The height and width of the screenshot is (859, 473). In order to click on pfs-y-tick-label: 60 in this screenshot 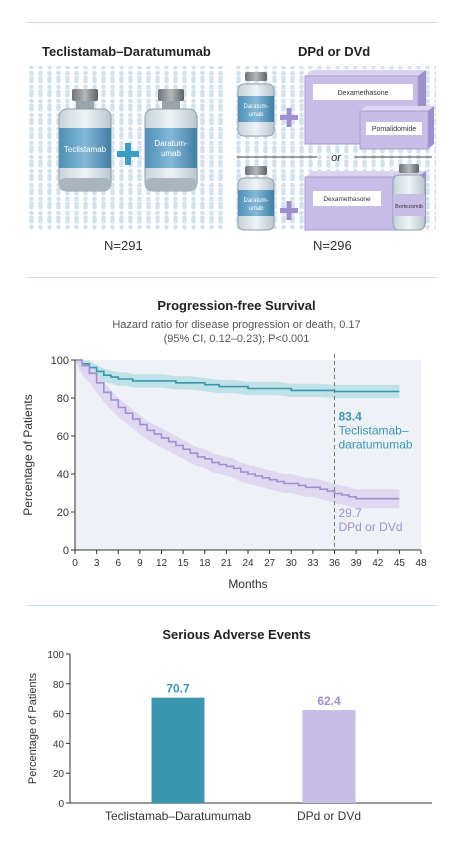, I will do `click(63, 437)`.